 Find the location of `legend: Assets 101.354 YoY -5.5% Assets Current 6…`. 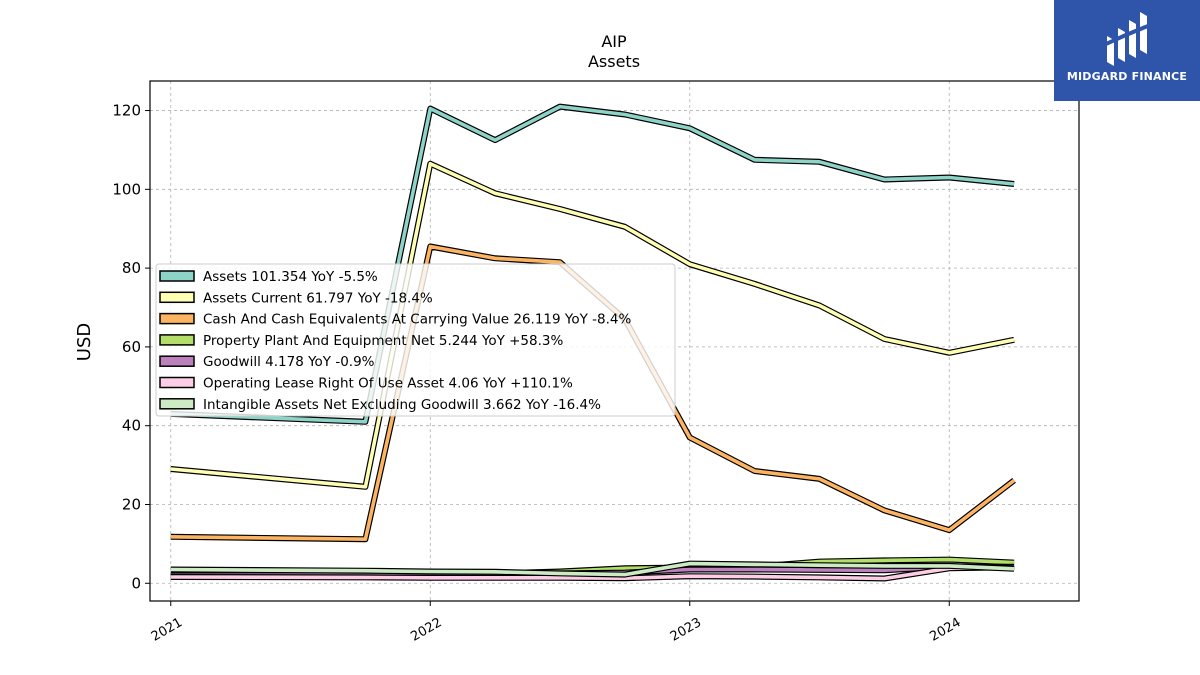

legend: Assets 101.354 YoY -5.5% Assets Current 6… is located at coordinates (415, 340).